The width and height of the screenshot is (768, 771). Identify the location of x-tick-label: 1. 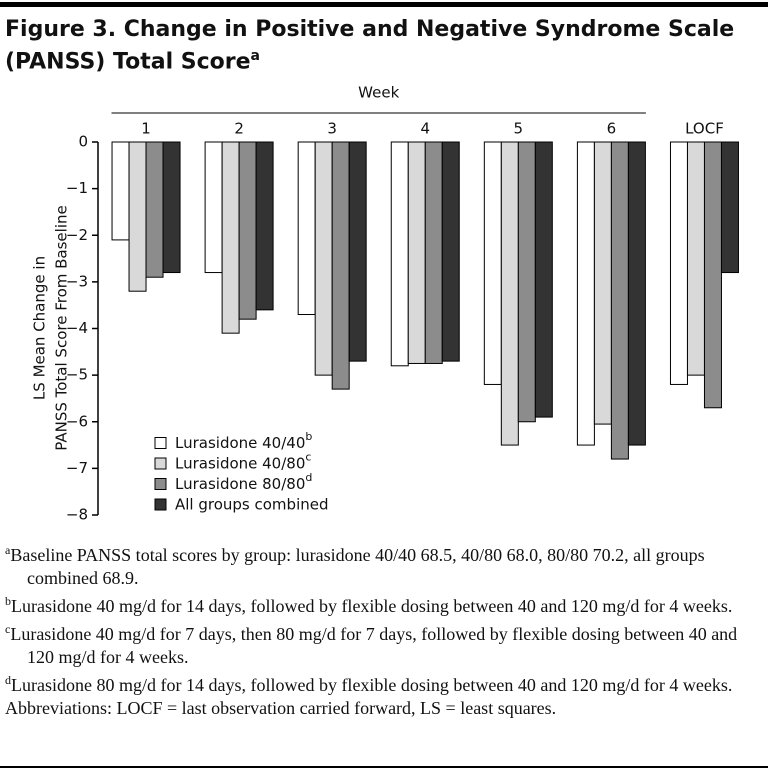
(146, 129).